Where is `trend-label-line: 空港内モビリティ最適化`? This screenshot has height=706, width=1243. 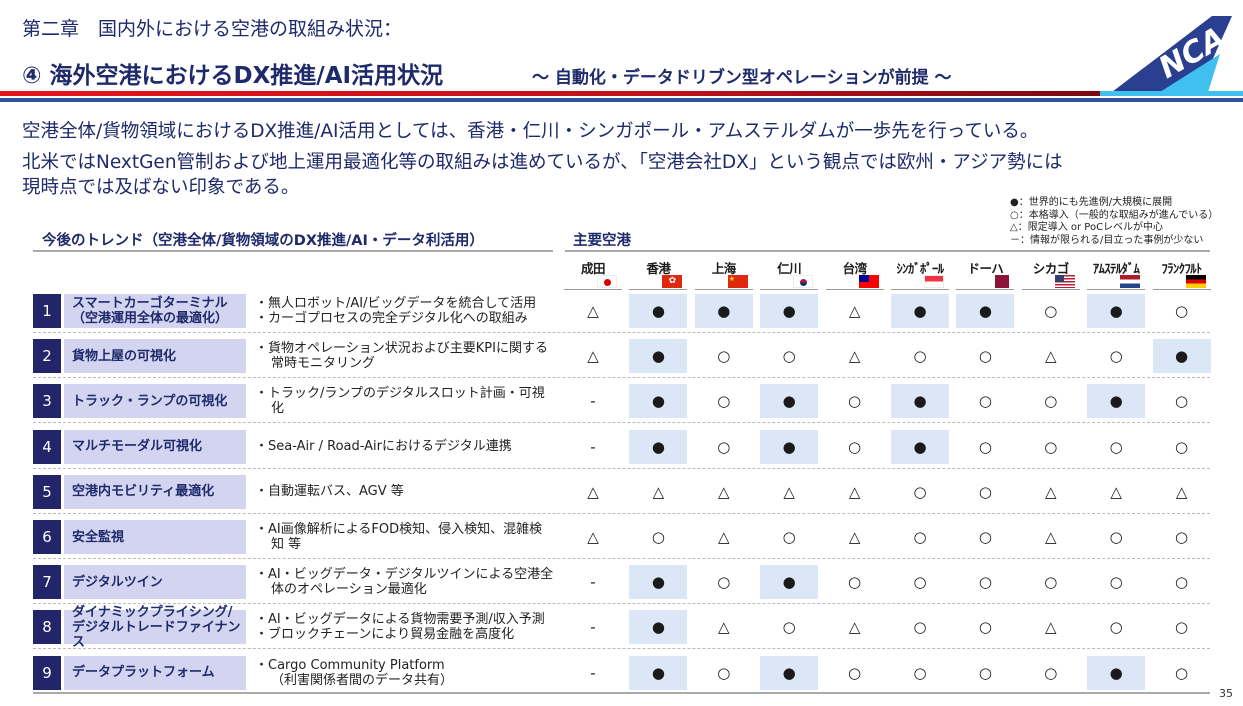
trend-label-line: 空港内モビリティ最適化 is located at coordinates (143, 492).